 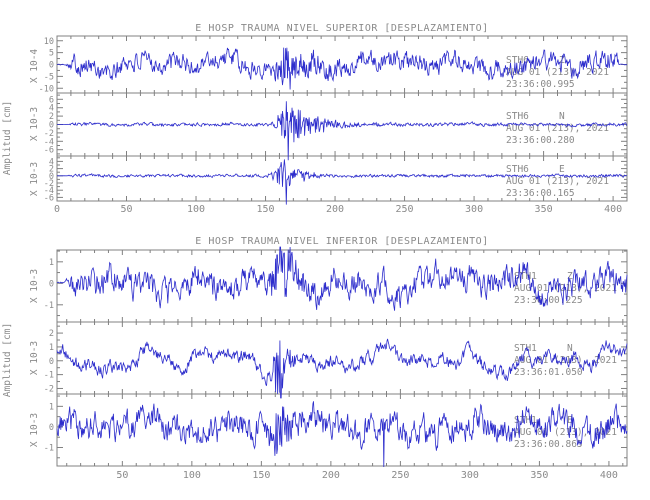 I want to click on y-tick-label: 5, so click(x=51, y=54).